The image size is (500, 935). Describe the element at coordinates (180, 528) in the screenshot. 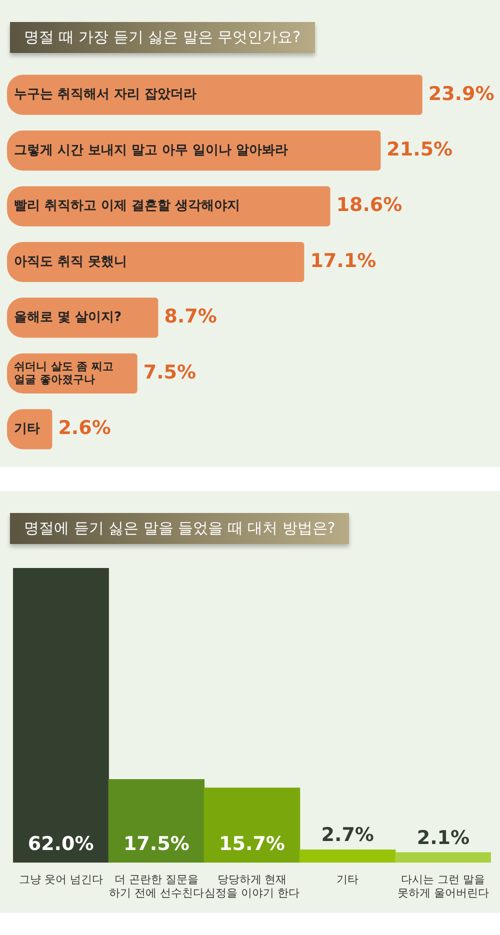

I see `chart-title: 명절에 듣기 싫은 말을 들었을 때 대처 방법은?` at that location.